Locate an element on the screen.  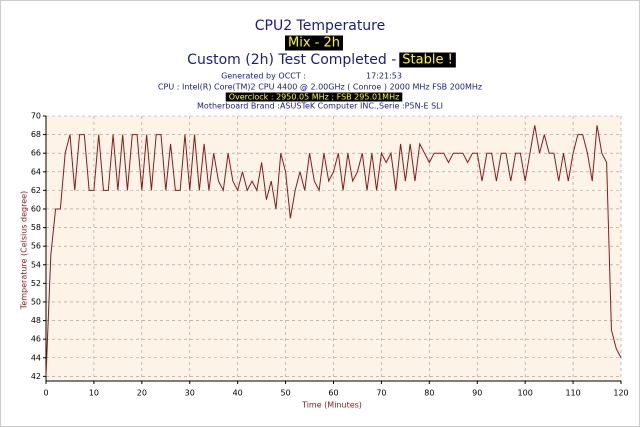
y-tick-label: 54 is located at coordinates (36, 264).